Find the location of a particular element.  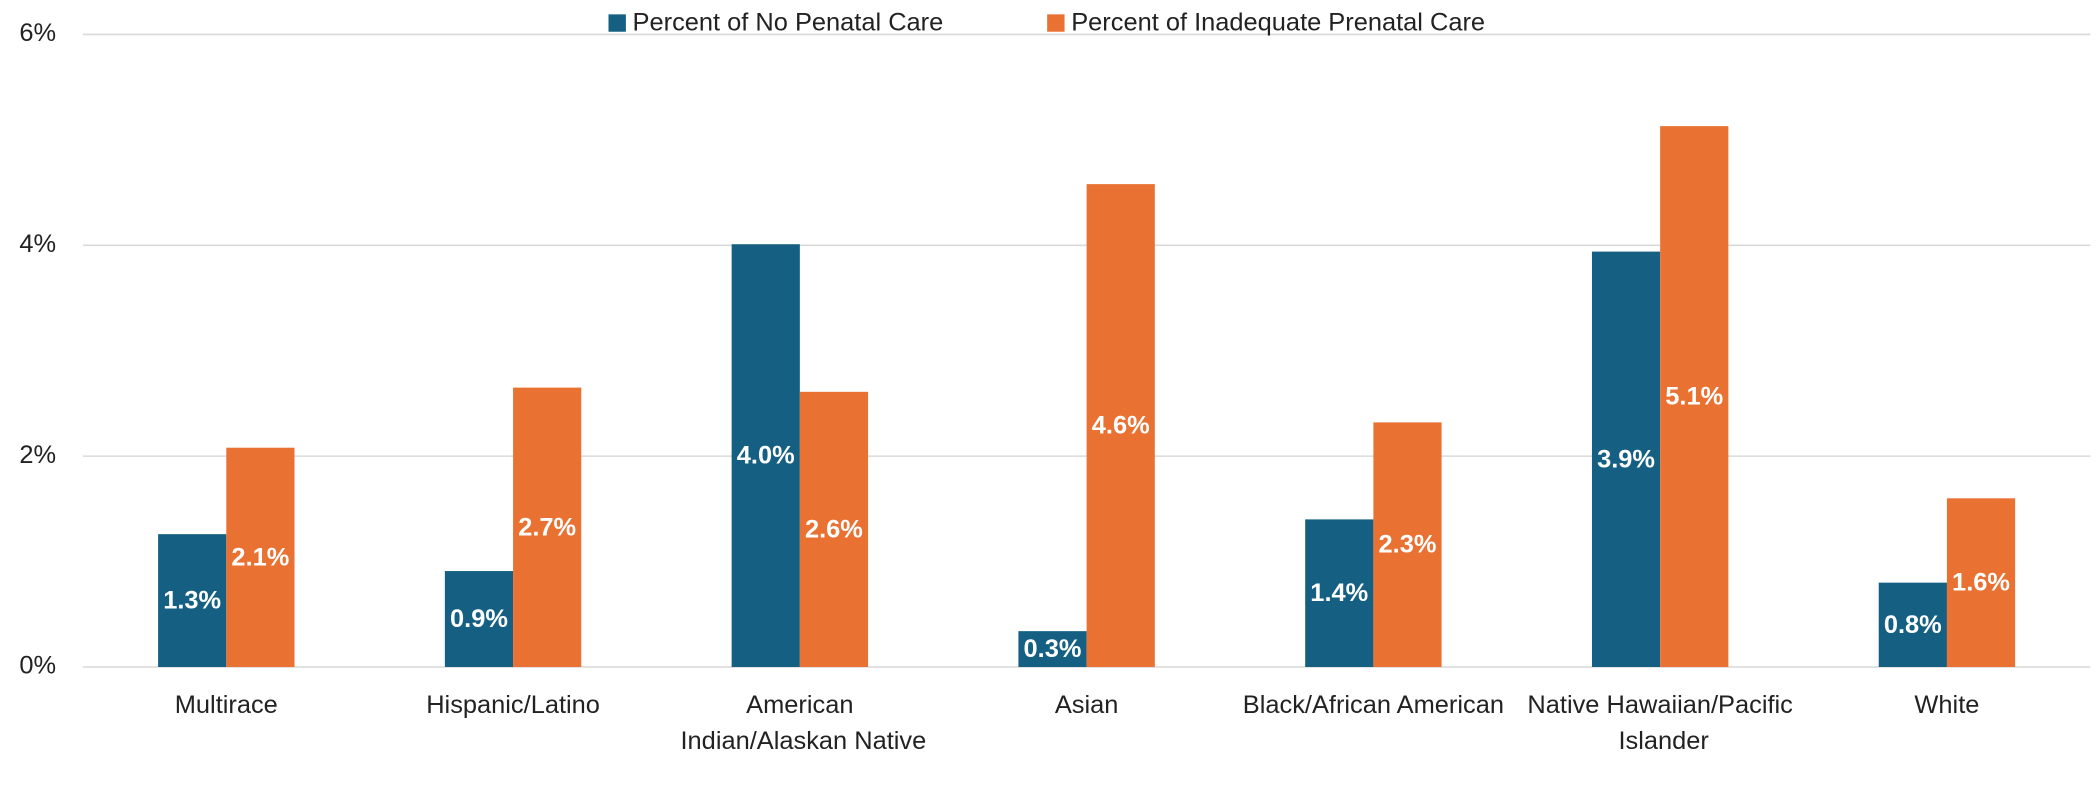

value-label: 1.4% is located at coordinates (1339, 593).